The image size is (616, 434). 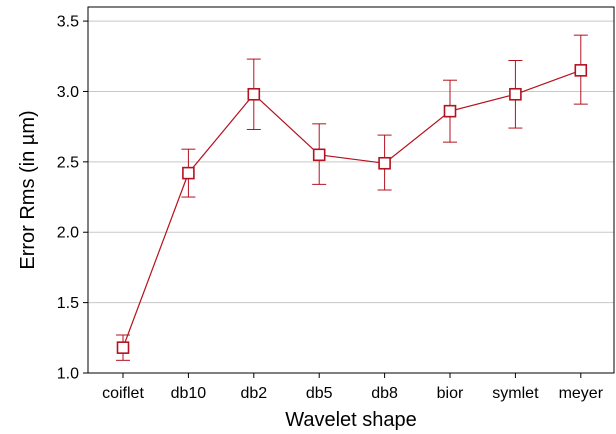 What do you see at coordinates (68, 374) in the screenshot?
I see `y-tick-label: 1.0` at bounding box center [68, 374].